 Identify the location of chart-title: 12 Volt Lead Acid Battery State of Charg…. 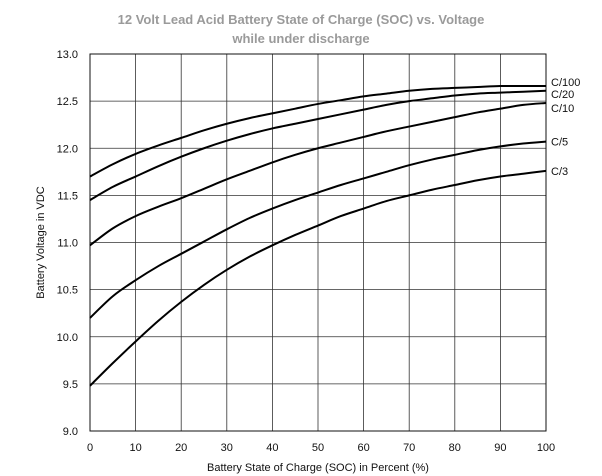
(301, 19).